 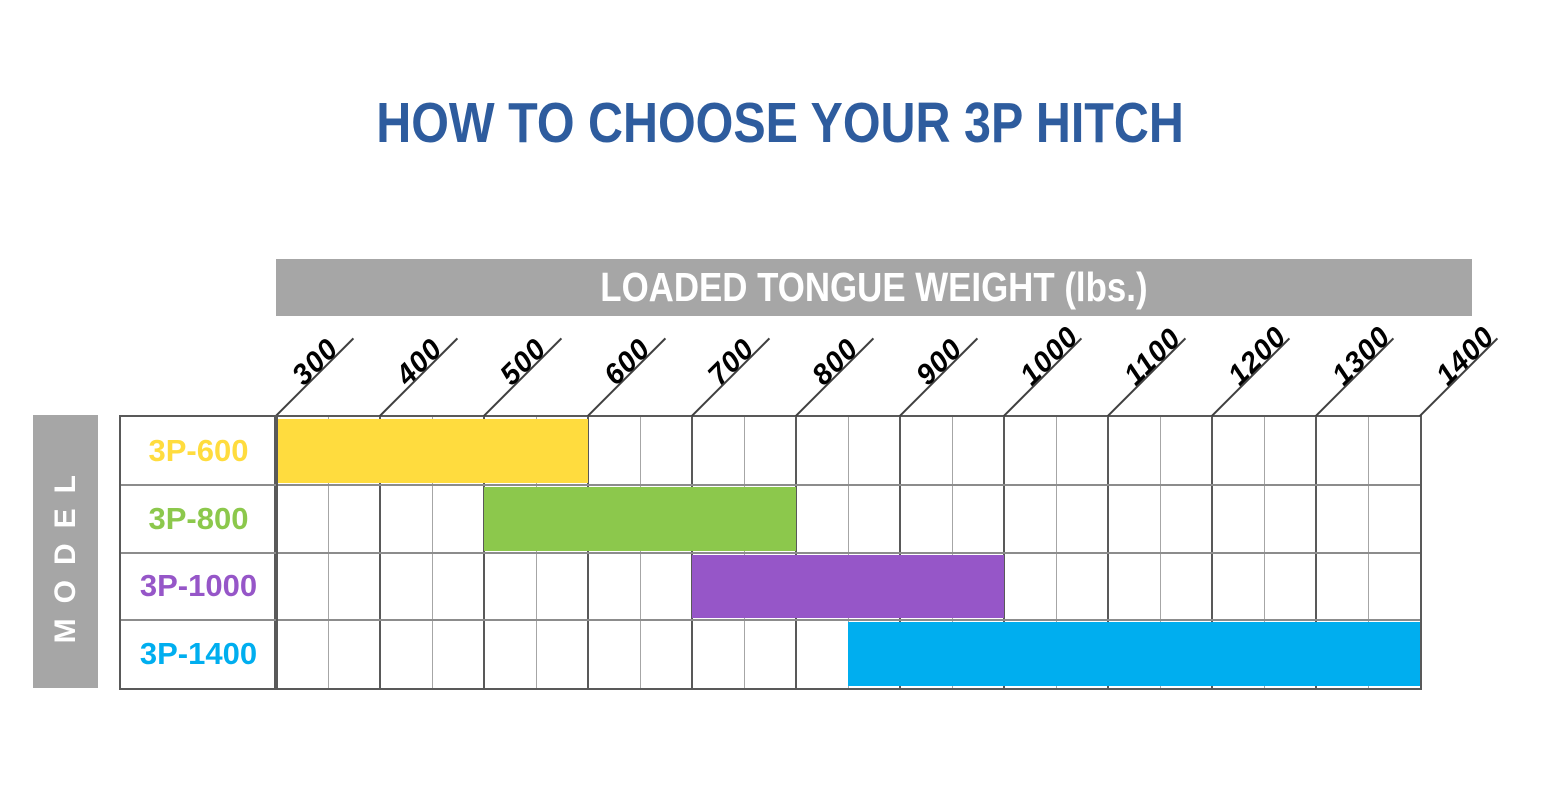 I want to click on x-tick-label: 400, so click(x=420, y=362).